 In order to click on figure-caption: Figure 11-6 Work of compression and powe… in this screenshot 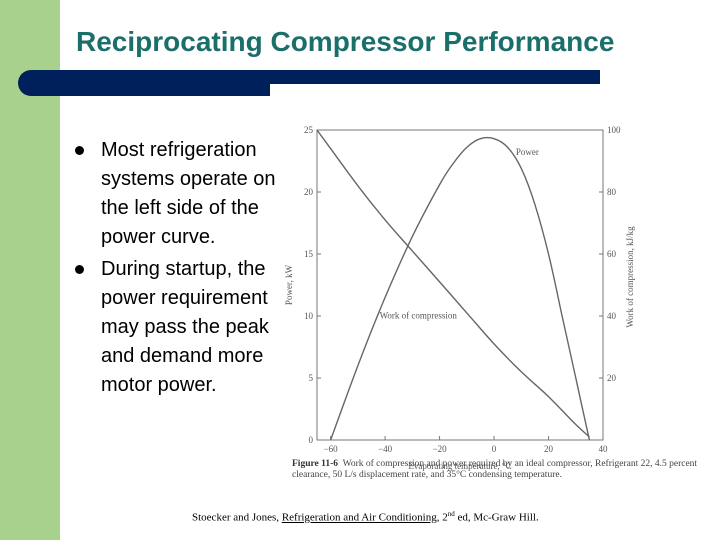, I will do `click(502, 470)`.